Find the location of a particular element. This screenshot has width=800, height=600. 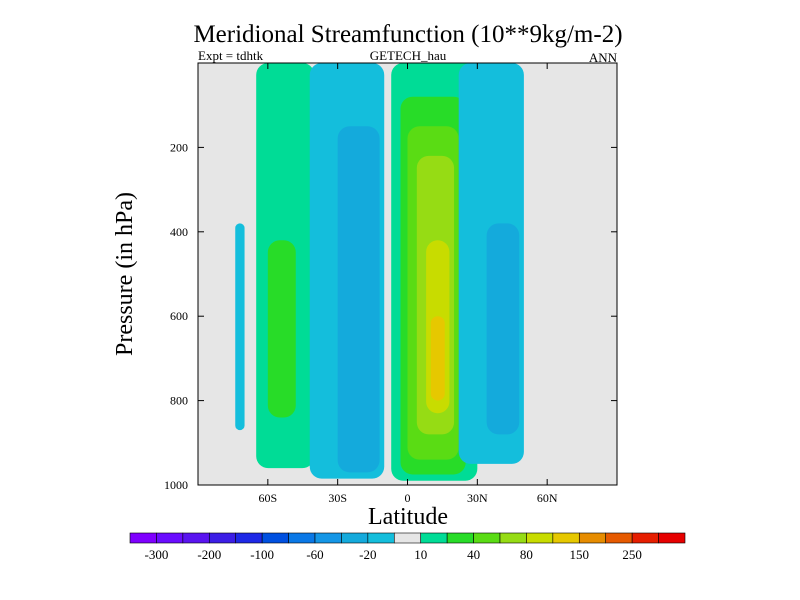

chart-title: Meridional Streamfunction (10**9kg/m-2) is located at coordinates (407, 34).